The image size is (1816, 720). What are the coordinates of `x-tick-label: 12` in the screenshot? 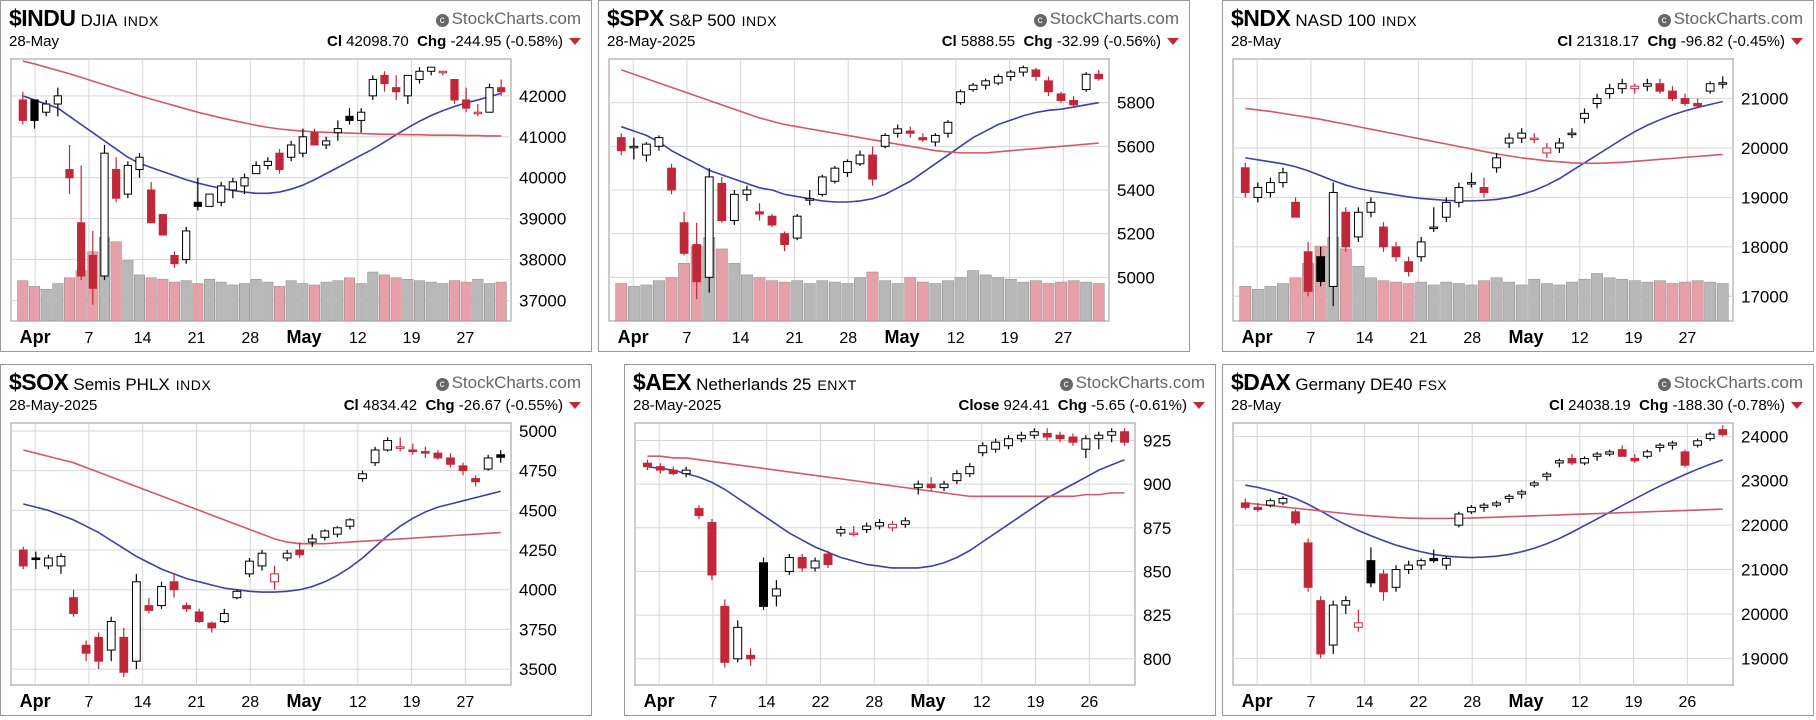 It's located at (1580, 338).